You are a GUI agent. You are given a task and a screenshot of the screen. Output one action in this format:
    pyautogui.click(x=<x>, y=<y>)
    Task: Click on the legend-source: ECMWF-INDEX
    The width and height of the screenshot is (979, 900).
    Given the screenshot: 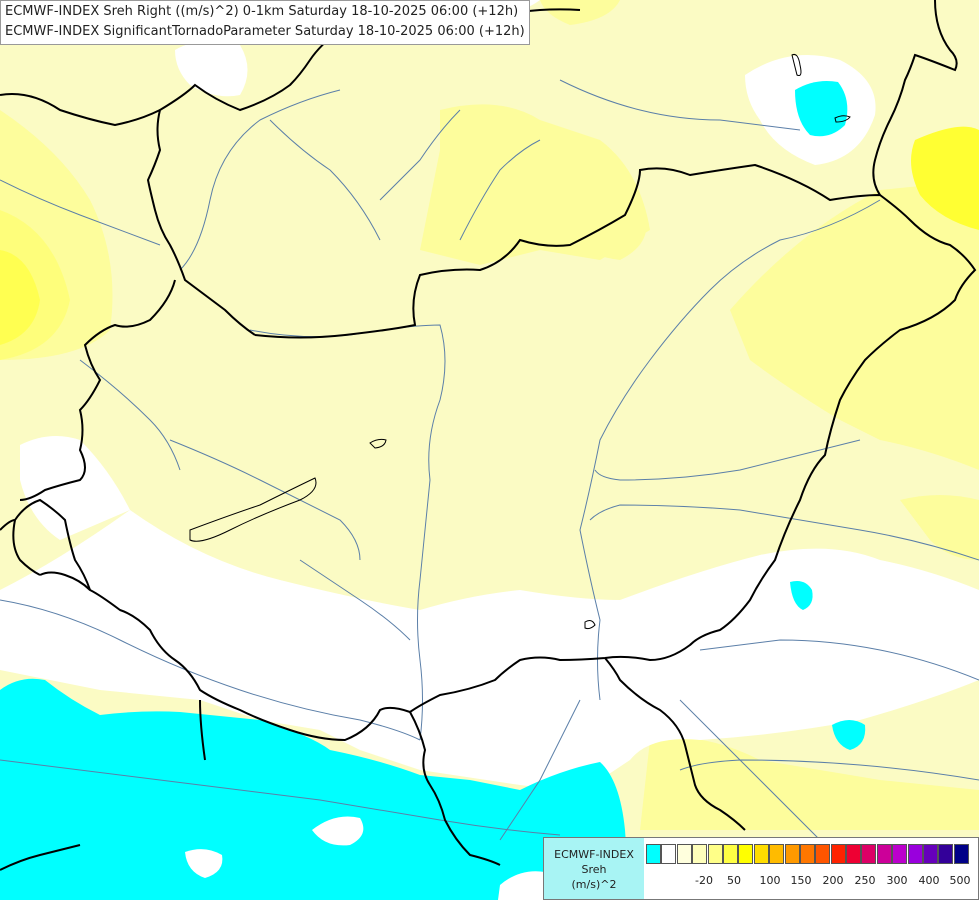 What is the action you would take?
    pyautogui.click(x=594, y=854)
    